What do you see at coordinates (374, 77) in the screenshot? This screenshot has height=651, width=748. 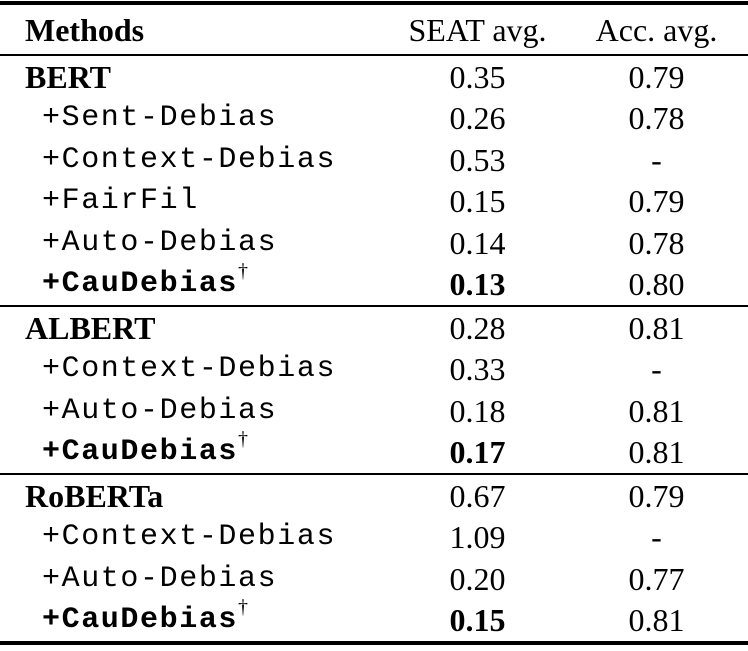 I see `table-row: BERT 0.35 0.79` at bounding box center [374, 77].